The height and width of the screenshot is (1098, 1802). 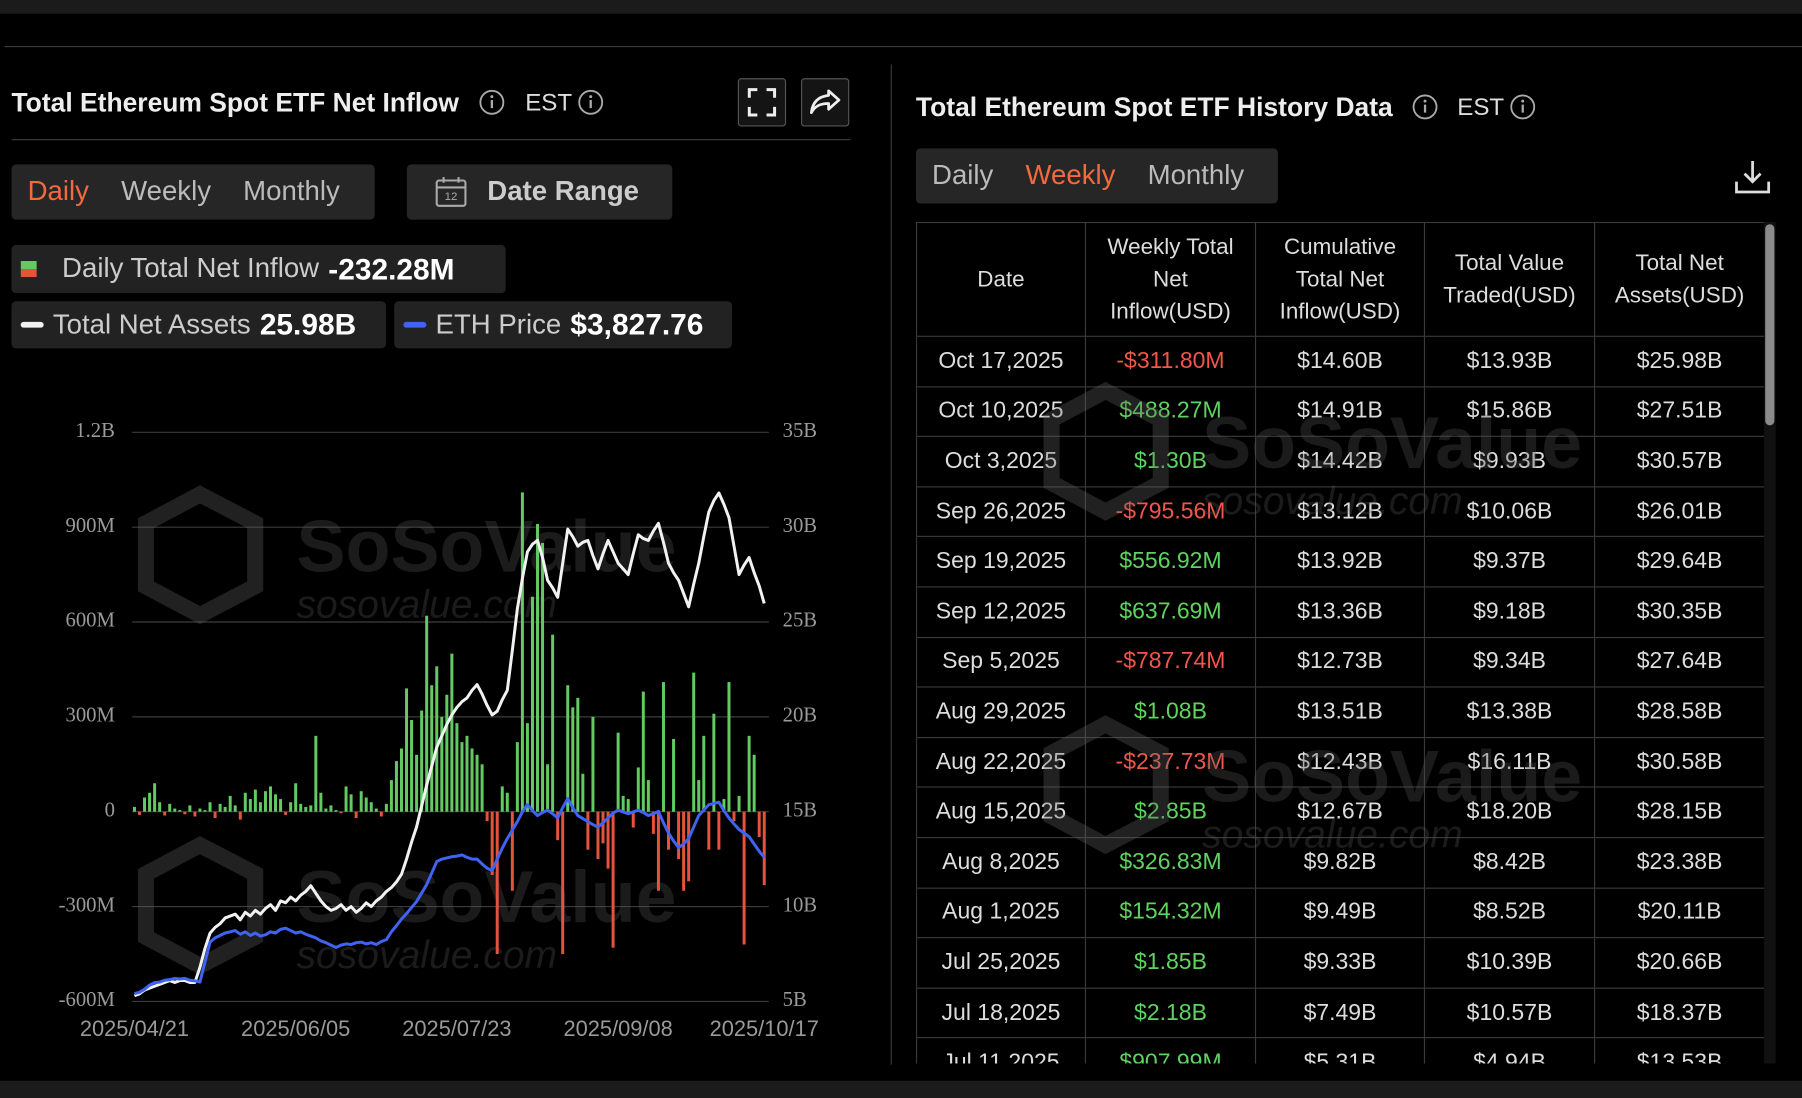 What do you see at coordinates (1340, 812) in the screenshot?
I see `table-cell: $12.67B` at bounding box center [1340, 812].